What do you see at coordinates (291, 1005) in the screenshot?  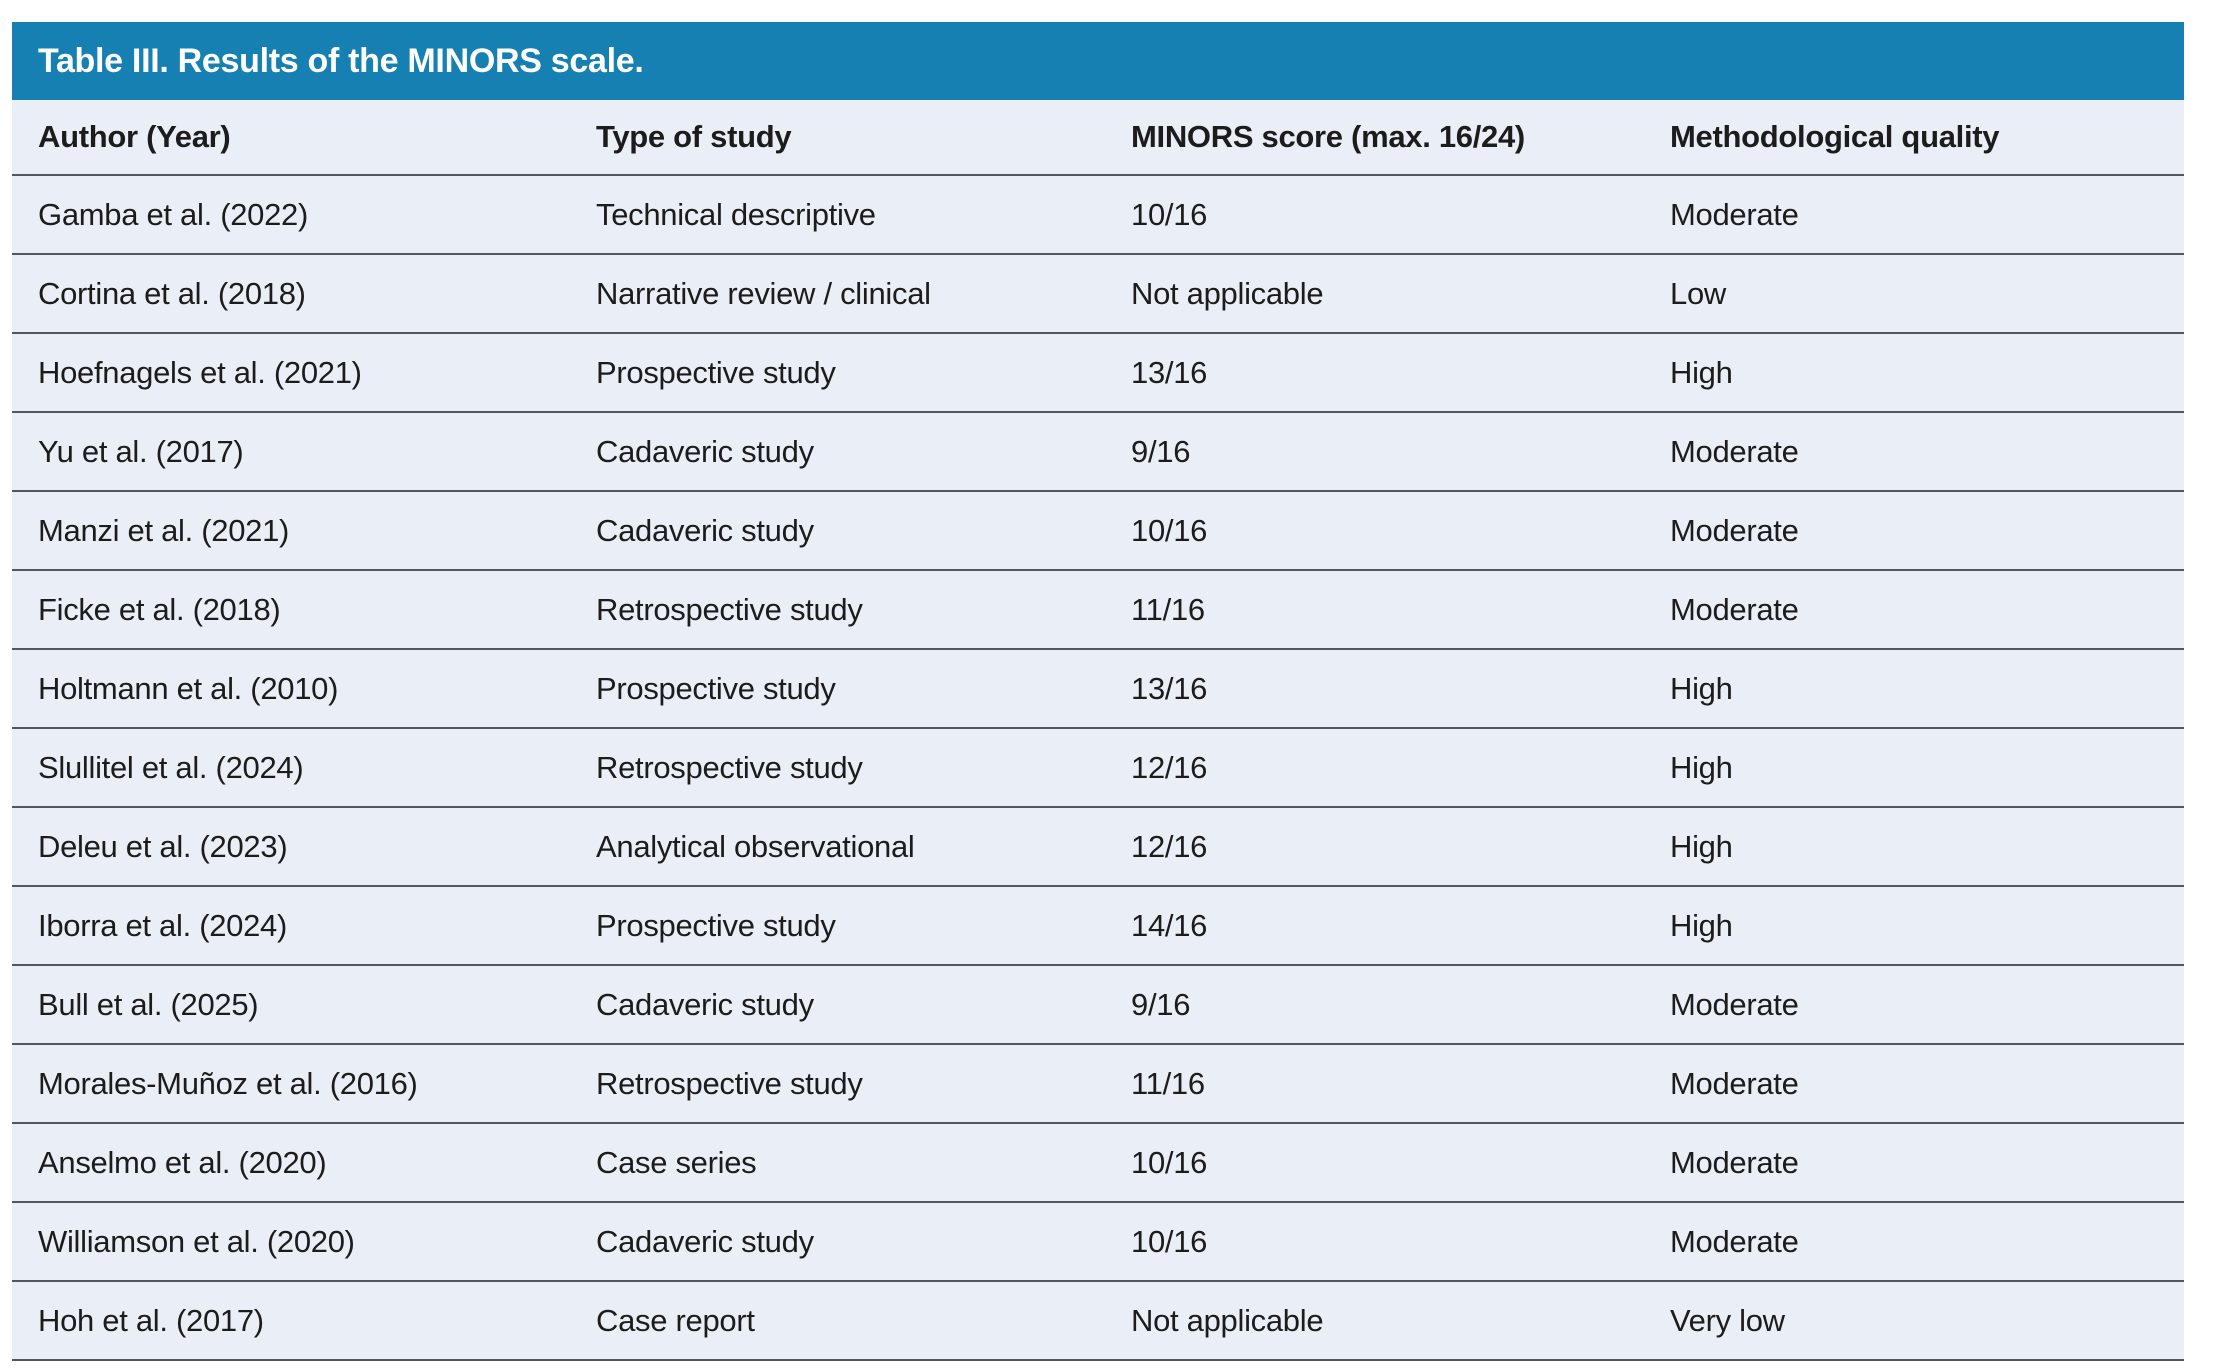 I see `cell-author-year: Bull et al. (2025)` at bounding box center [291, 1005].